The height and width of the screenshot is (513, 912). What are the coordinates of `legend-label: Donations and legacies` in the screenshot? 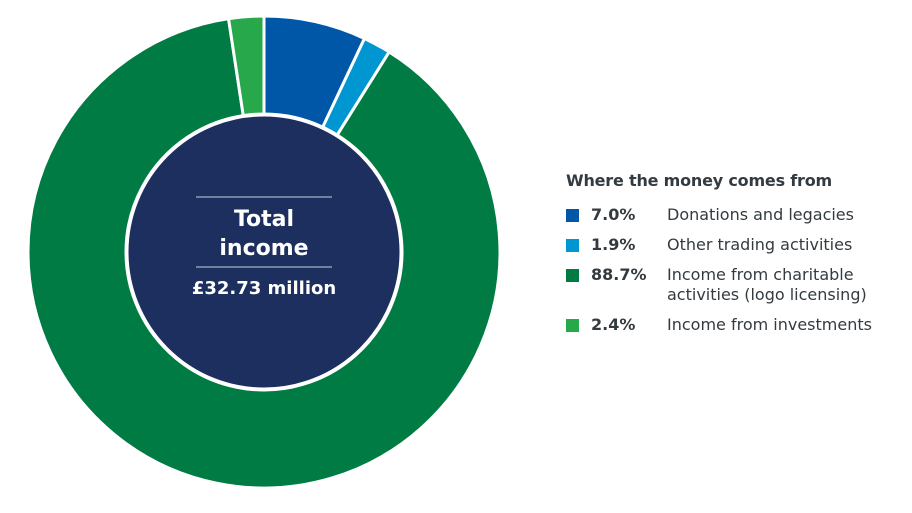 It's located at (760, 214).